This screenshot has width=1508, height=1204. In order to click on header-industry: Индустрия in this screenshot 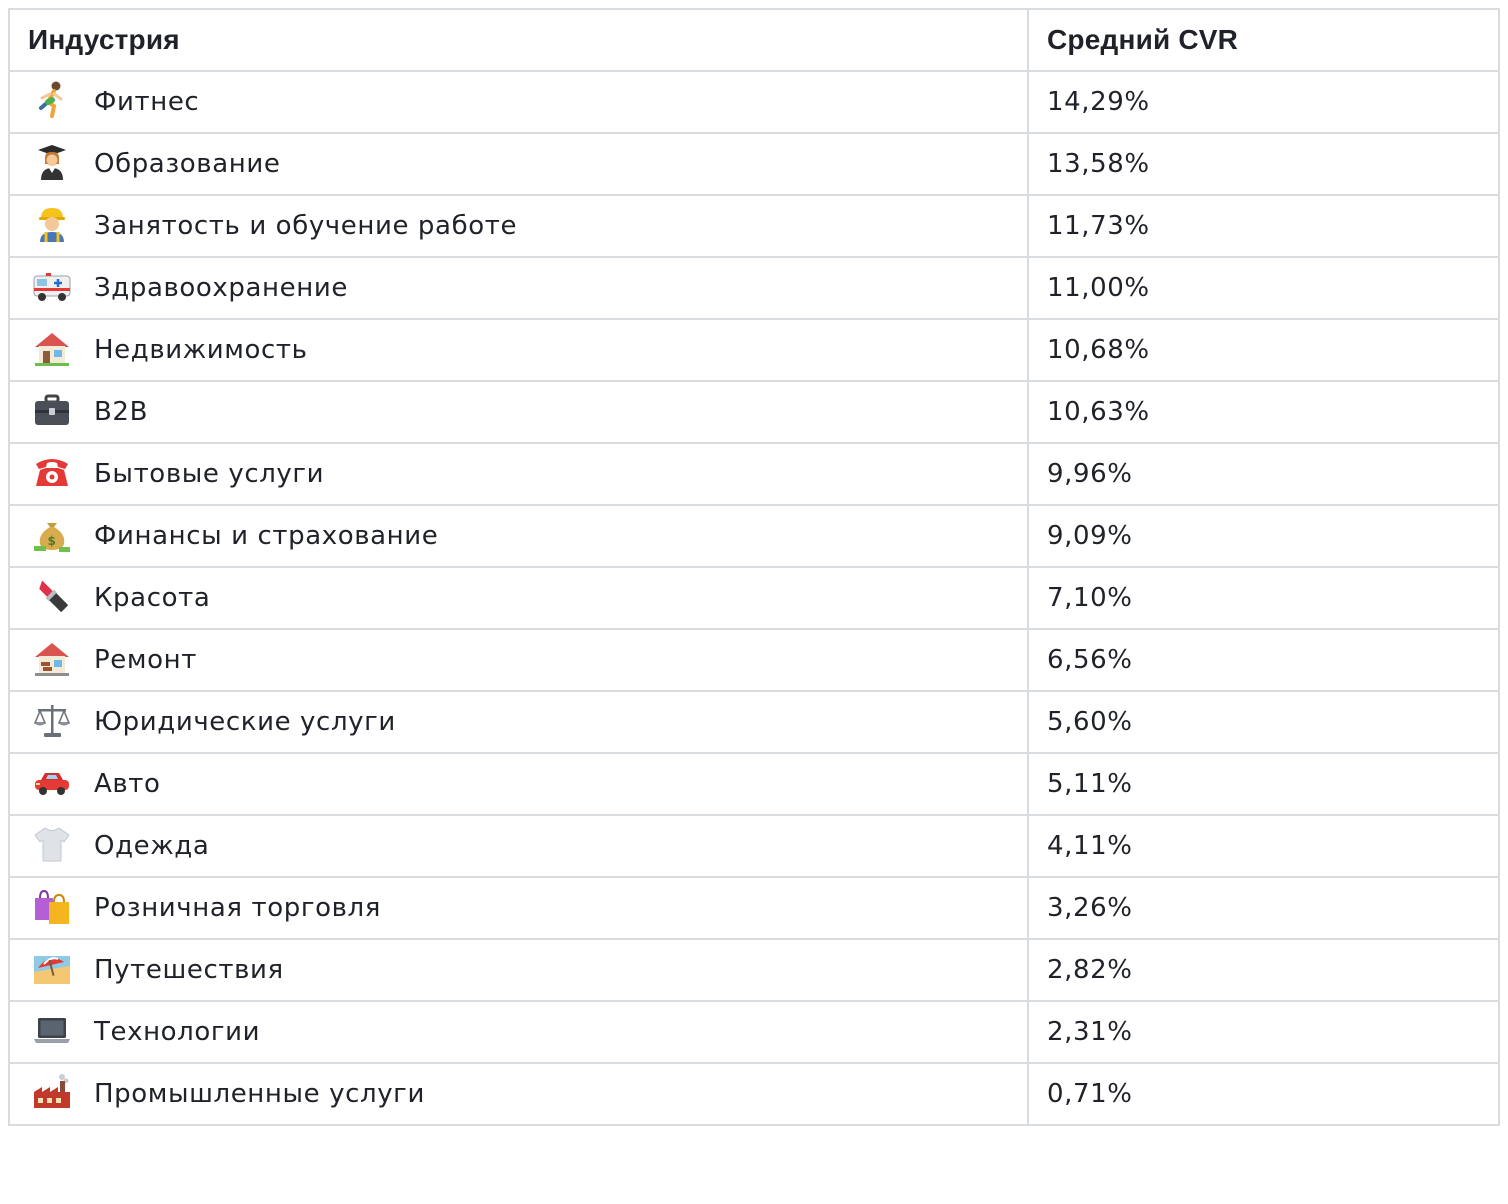, I will do `click(518, 40)`.